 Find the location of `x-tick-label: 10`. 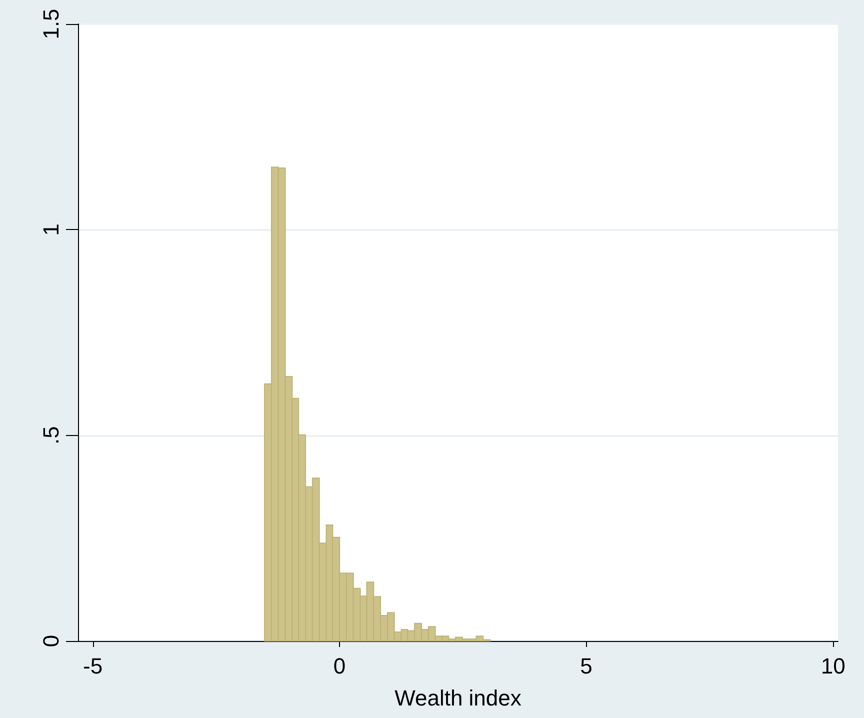

x-tick-label: 10 is located at coordinates (833, 666).